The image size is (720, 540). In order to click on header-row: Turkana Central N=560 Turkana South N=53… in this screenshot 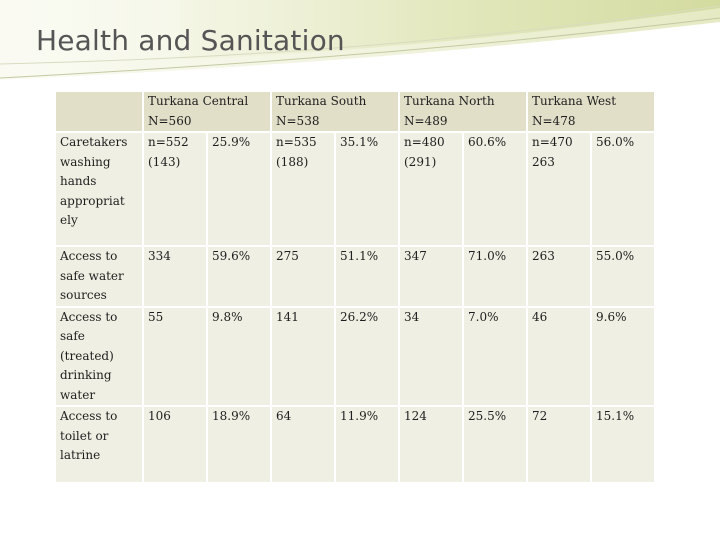, I will do `click(355, 111)`.